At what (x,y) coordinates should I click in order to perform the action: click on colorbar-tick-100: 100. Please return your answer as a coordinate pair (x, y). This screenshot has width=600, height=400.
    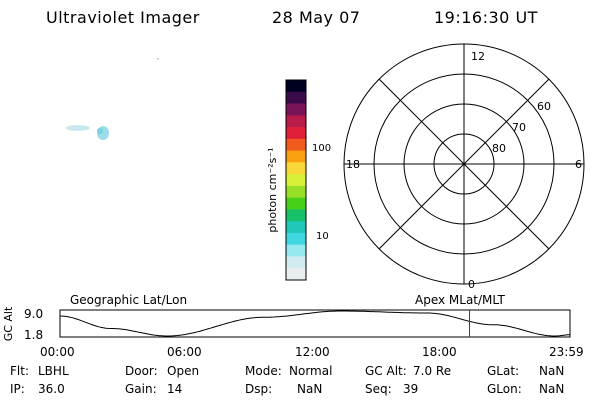
    Looking at the image, I should click on (321, 148).